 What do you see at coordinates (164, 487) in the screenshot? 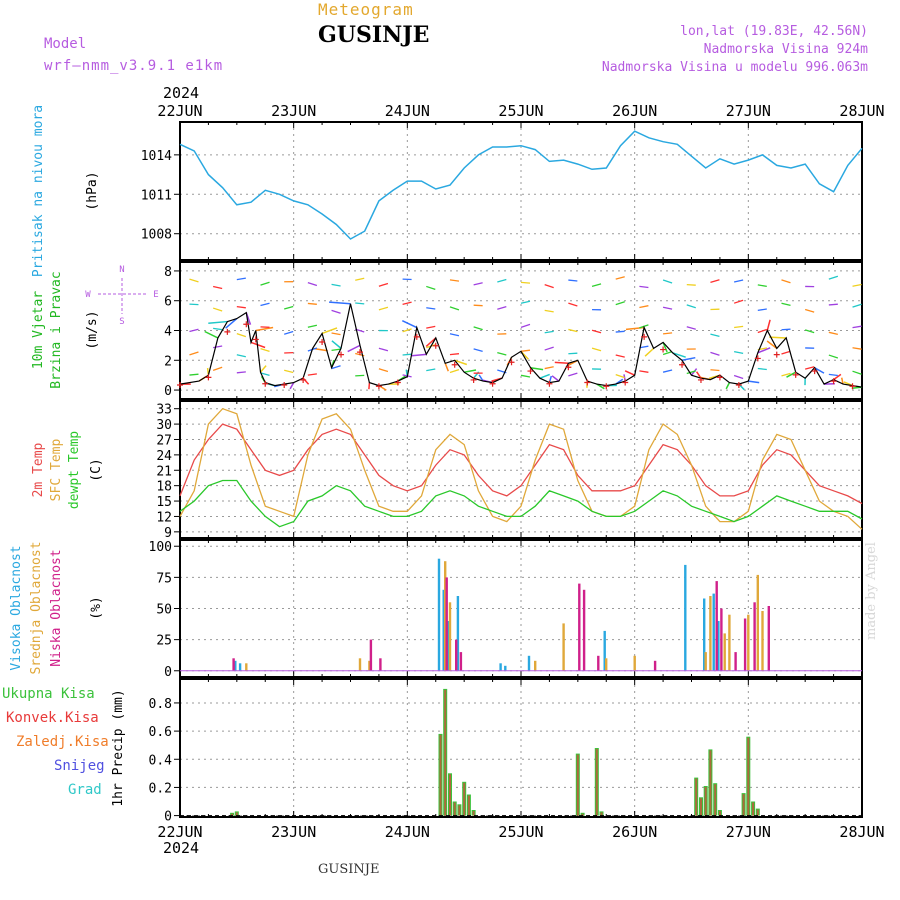
I see `y-tick-label: 18` at bounding box center [164, 487].